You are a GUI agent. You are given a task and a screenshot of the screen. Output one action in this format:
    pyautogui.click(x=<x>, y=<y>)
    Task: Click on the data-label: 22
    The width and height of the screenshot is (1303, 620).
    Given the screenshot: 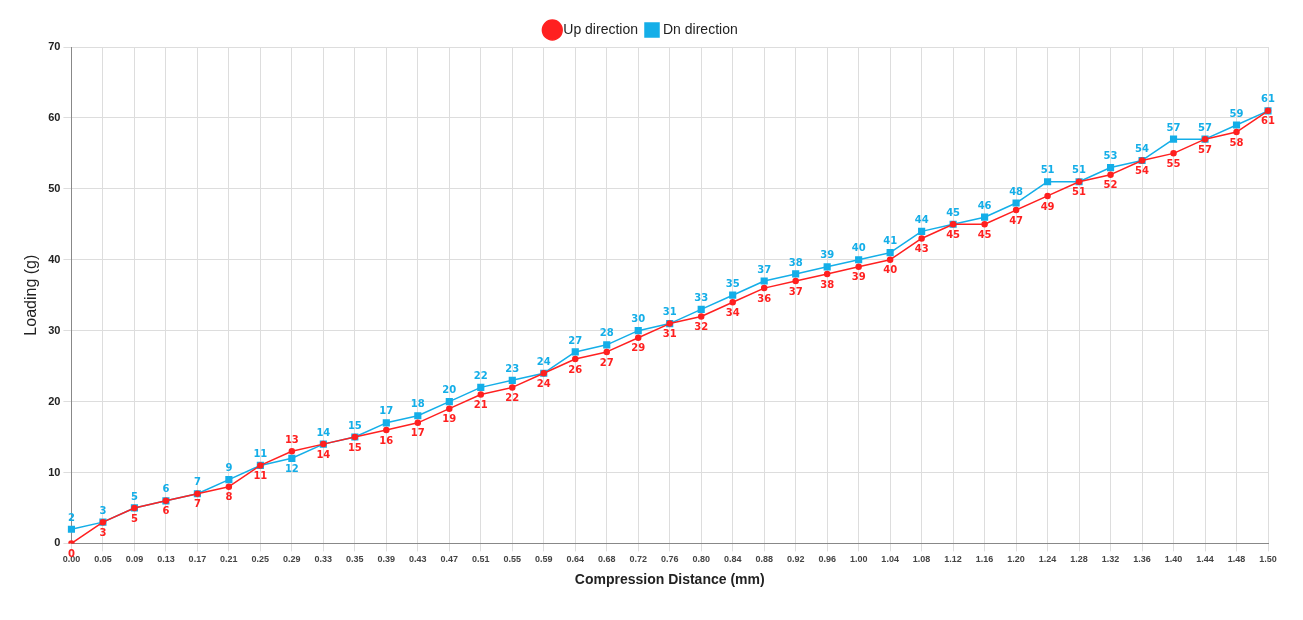 What is the action you would take?
    pyautogui.click(x=512, y=397)
    